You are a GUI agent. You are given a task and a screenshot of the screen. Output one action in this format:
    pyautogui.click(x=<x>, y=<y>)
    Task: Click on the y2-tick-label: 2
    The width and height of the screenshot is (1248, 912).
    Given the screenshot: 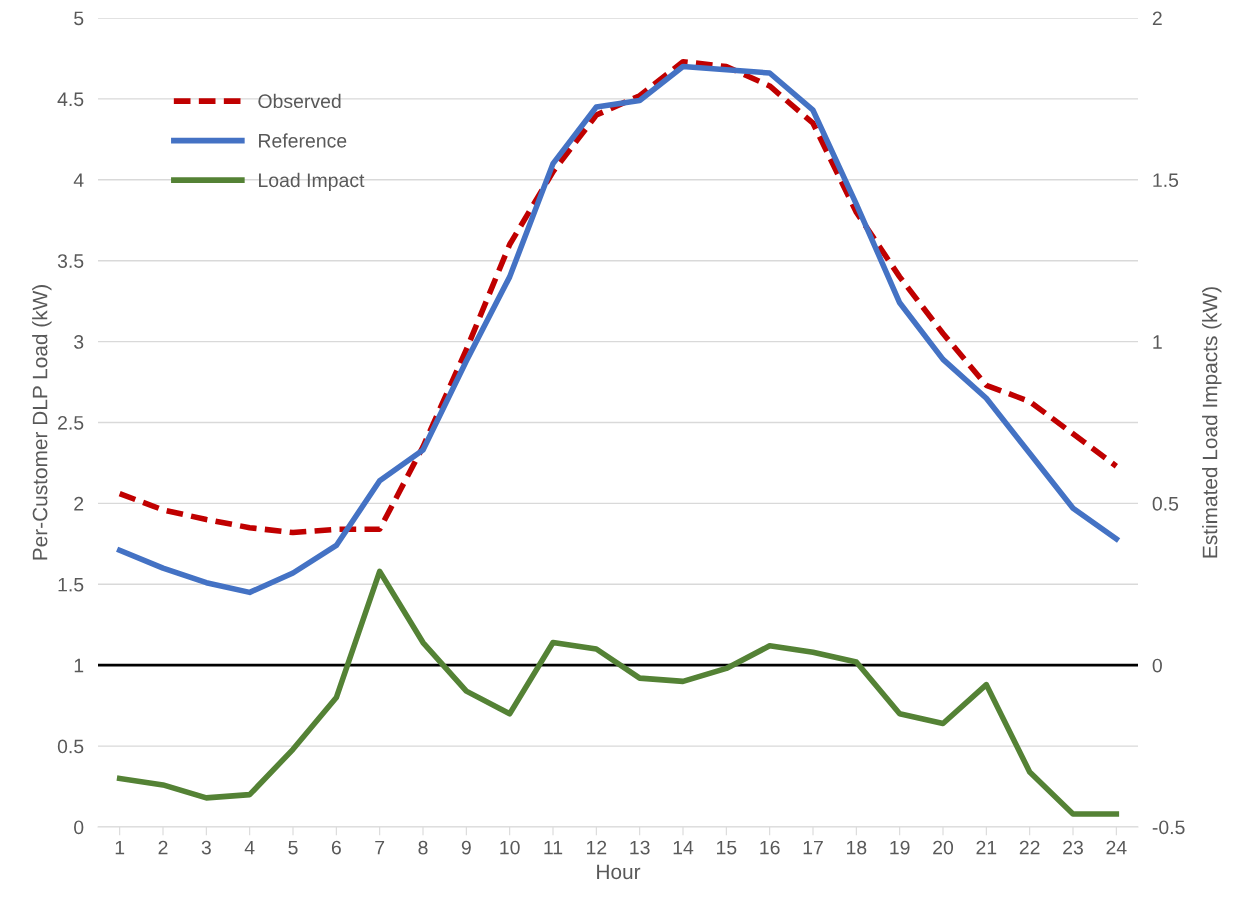 What is the action you would take?
    pyautogui.click(x=1157, y=18)
    